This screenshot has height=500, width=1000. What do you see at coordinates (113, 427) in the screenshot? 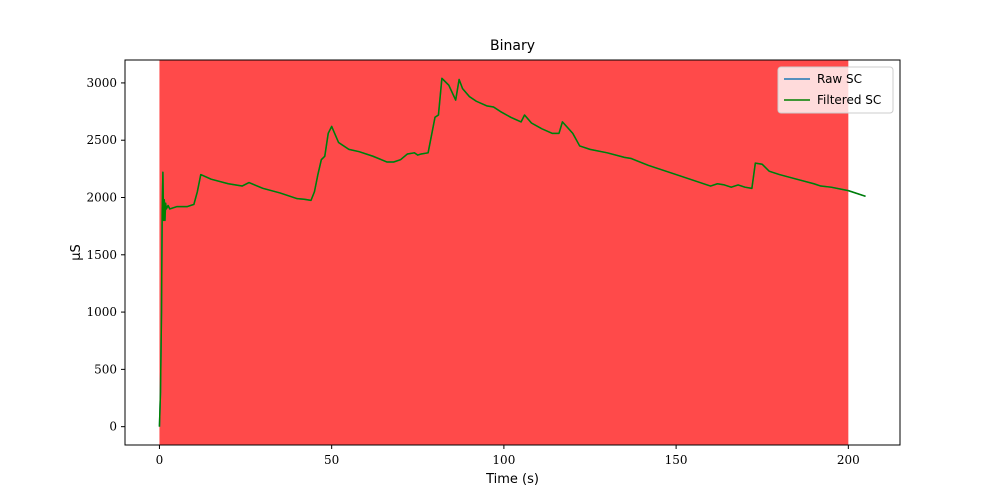
I see `y-tick-label: 0` at bounding box center [113, 427].